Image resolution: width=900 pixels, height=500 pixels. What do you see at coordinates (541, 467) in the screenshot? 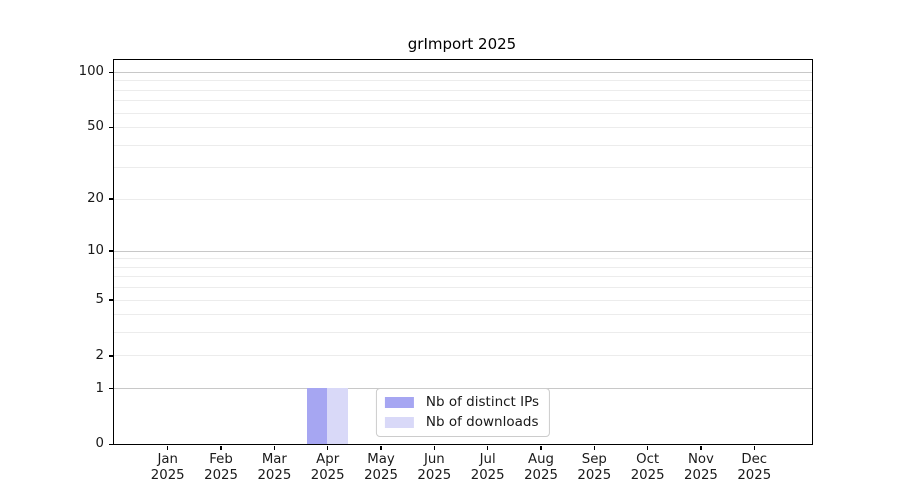
I see `x-tick-label: Aug 2025` at bounding box center [541, 467].